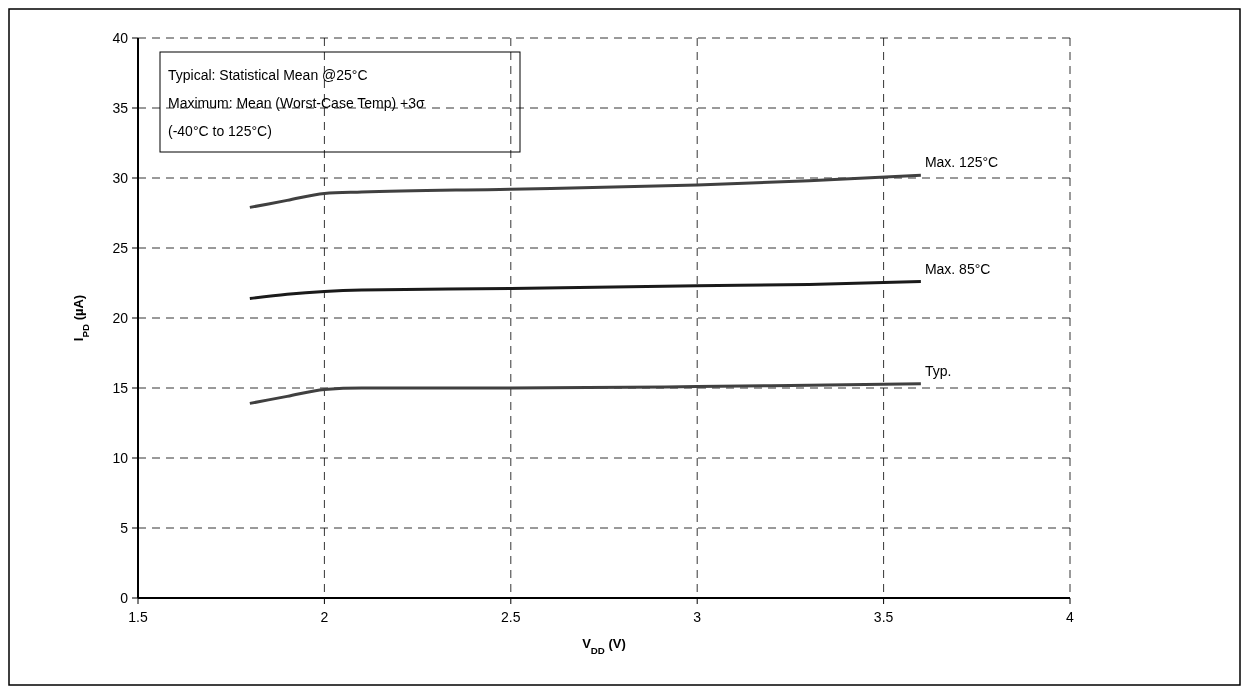 This screenshot has height=694, width=1249. What do you see at coordinates (120, 178) in the screenshot?
I see `y-tick-label: 30` at bounding box center [120, 178].